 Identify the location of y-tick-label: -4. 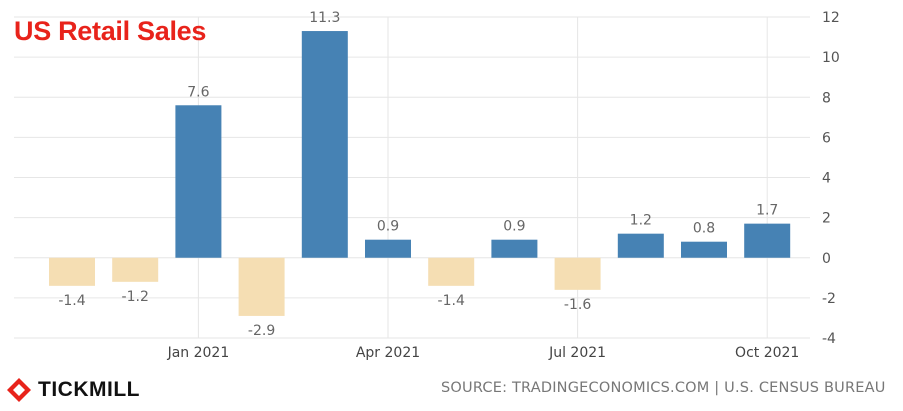
(829, 339).